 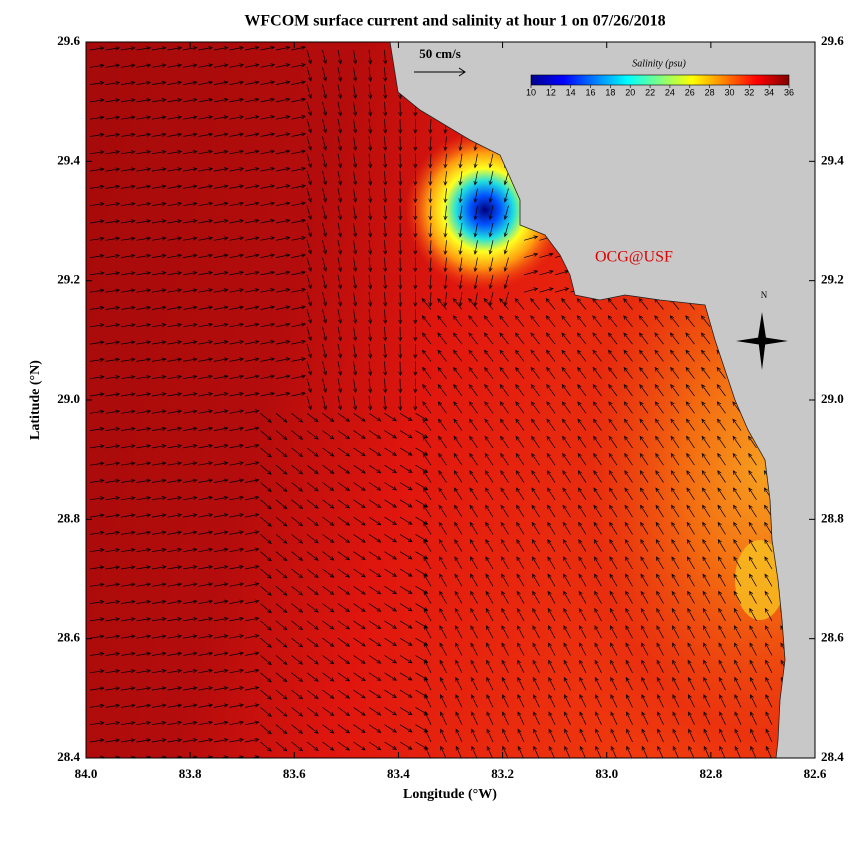 I want to click on x-tick-label: 82.8, so click(x=710, y=773).